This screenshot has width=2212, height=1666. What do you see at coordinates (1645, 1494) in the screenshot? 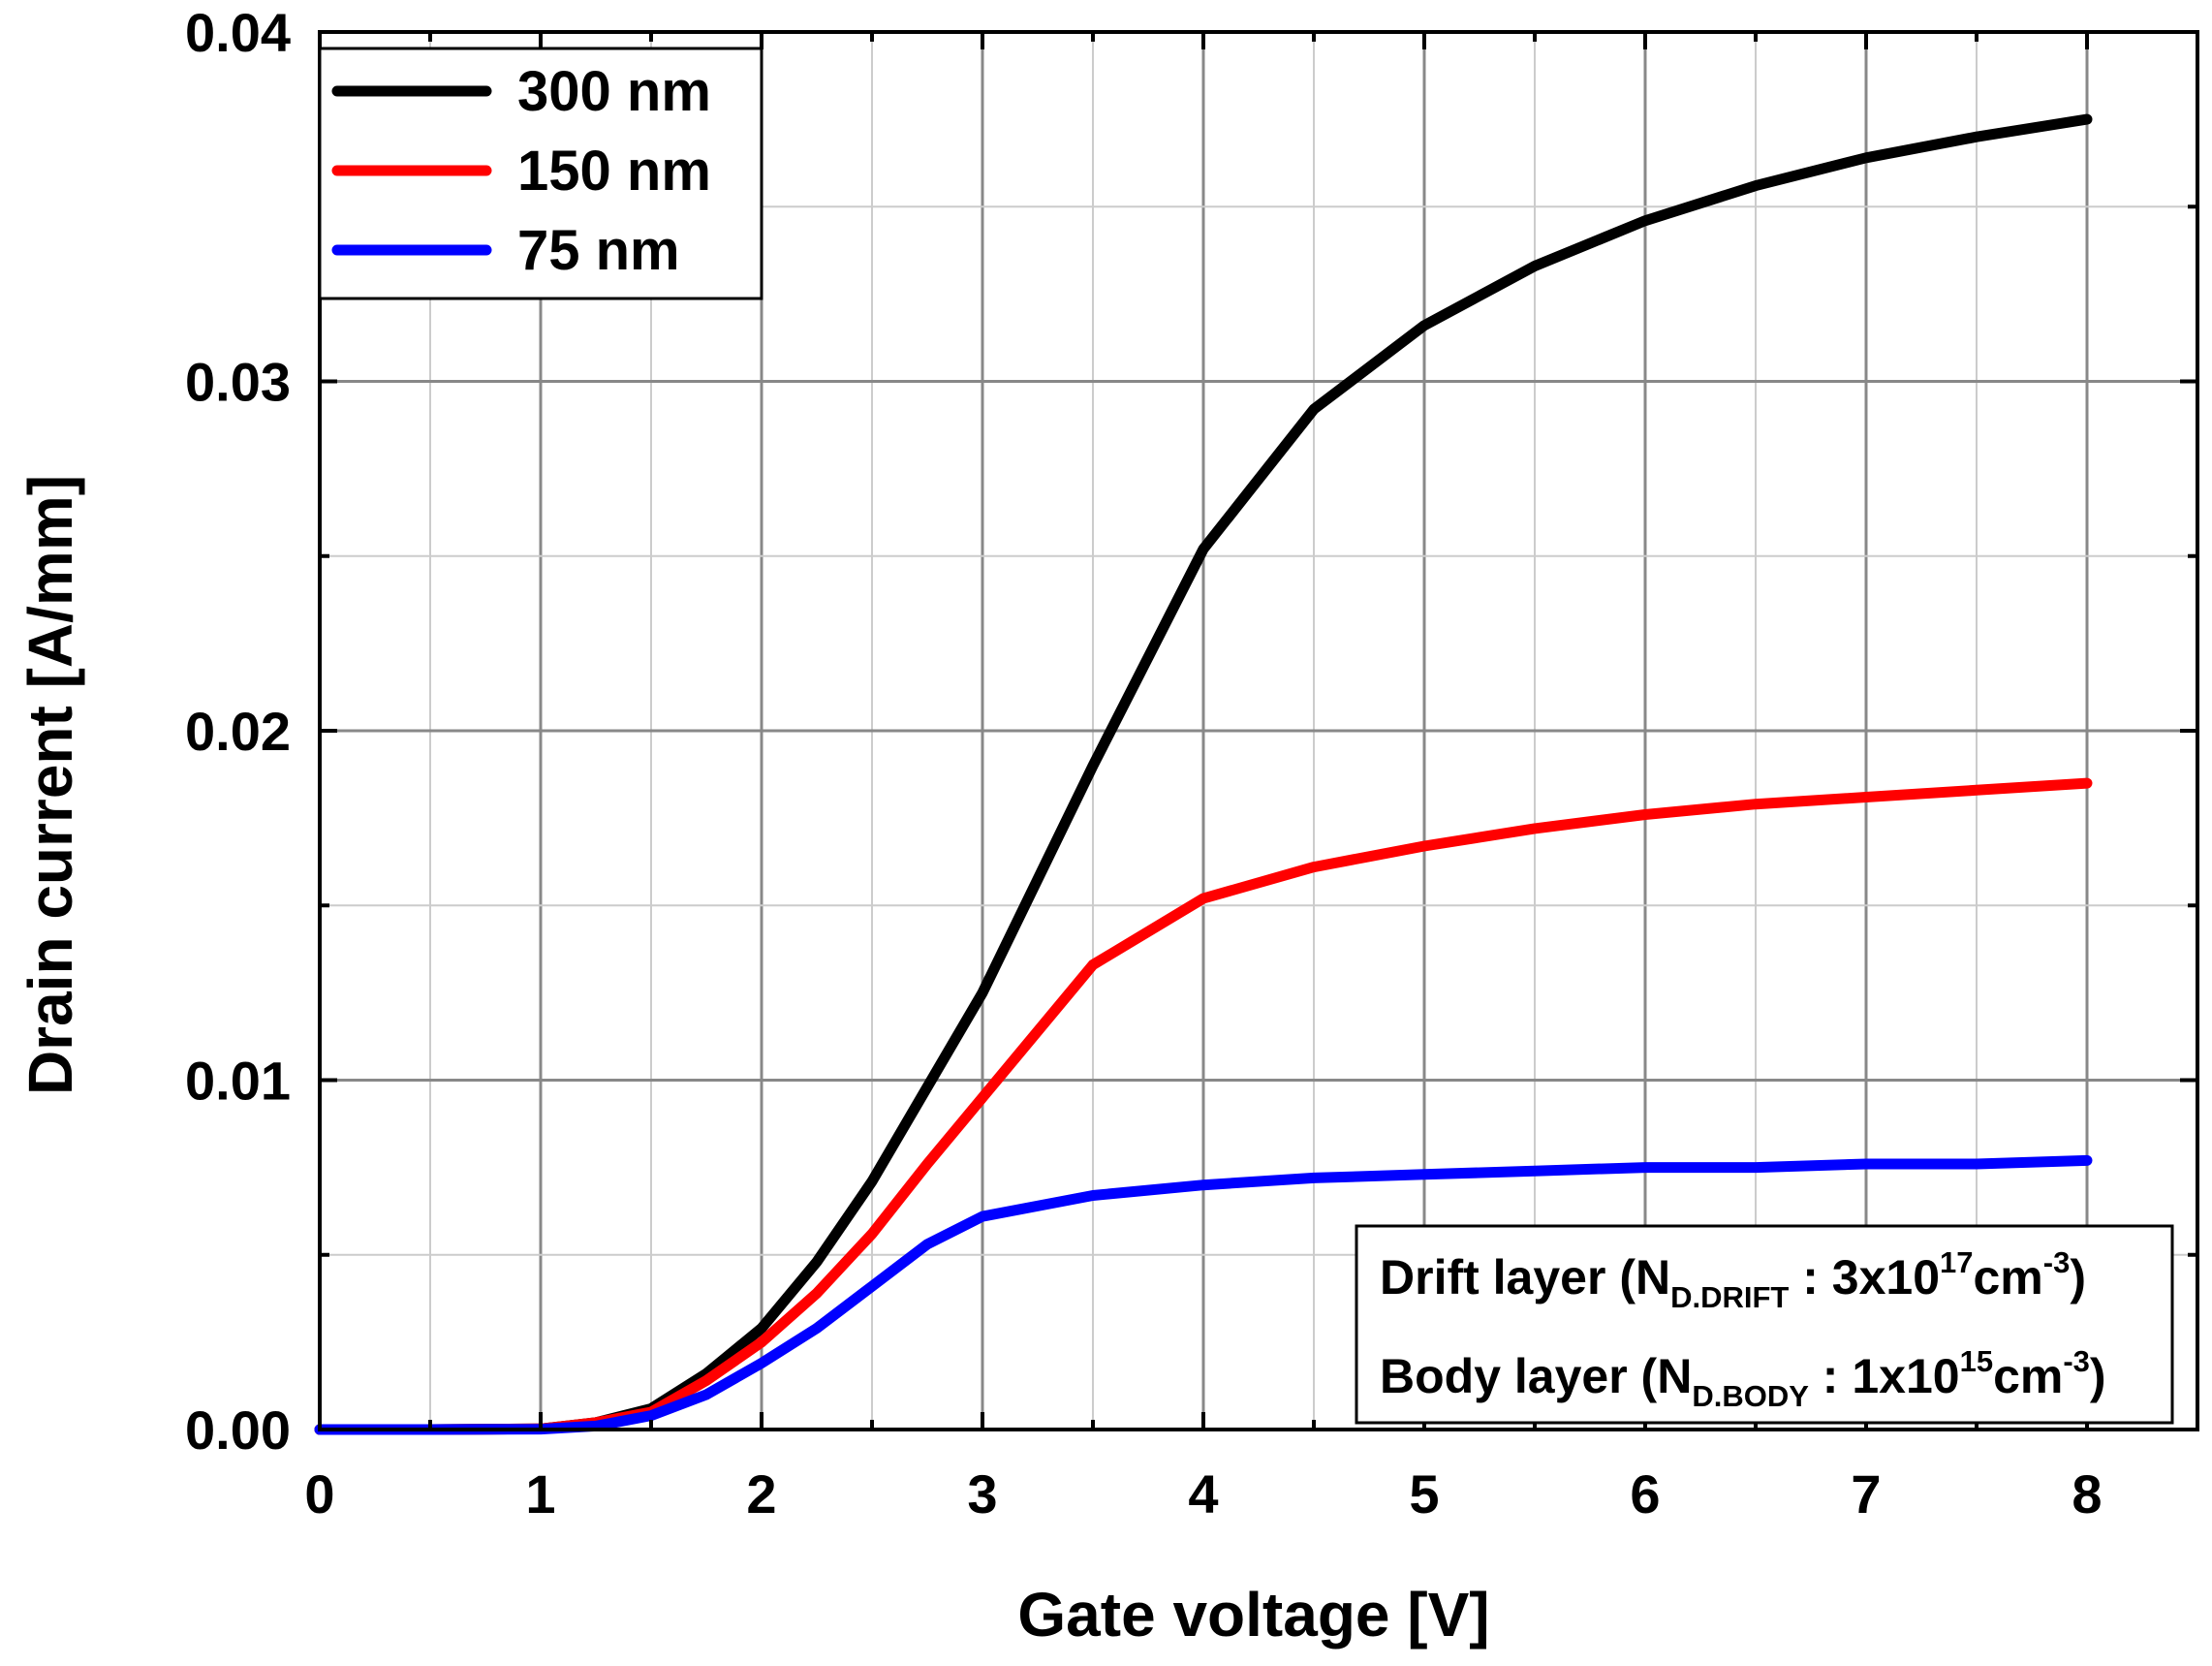
I see `x-tick-label: 6` at bounding box center [1645, 1494].